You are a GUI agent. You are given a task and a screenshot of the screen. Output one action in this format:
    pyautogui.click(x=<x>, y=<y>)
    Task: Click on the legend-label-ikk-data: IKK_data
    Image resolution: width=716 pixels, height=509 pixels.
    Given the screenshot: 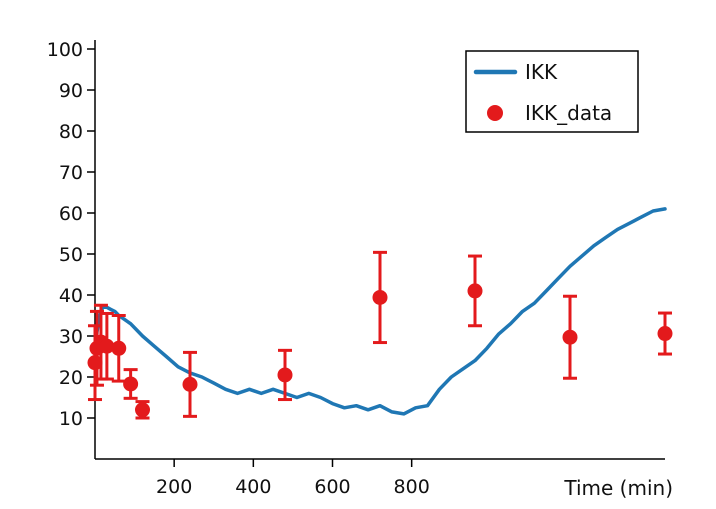 What is the action you would take?
    pyautogui.click(x=568, y=113)
    